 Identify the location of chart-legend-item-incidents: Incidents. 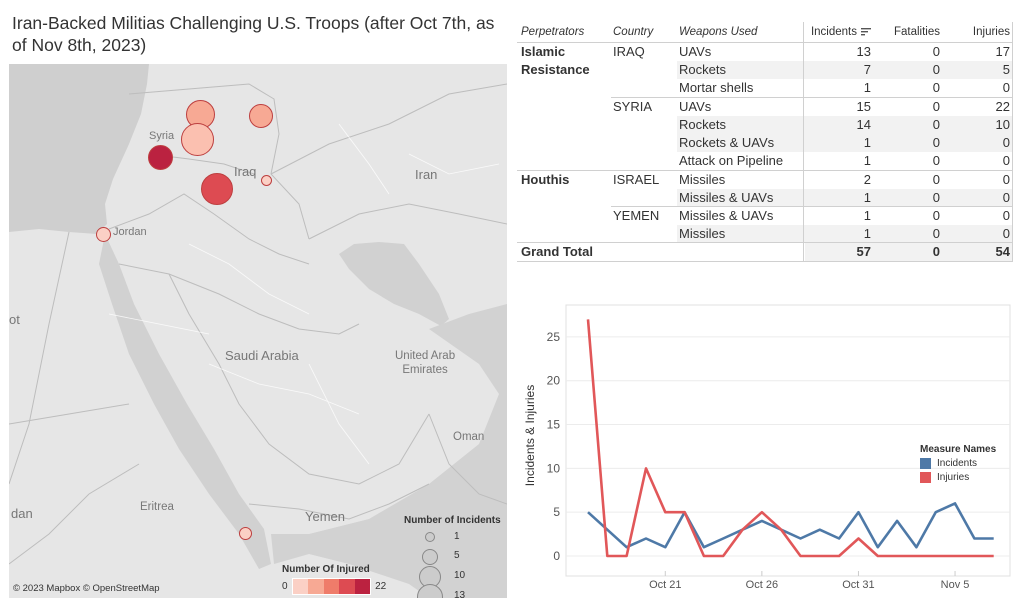
(958, 463).